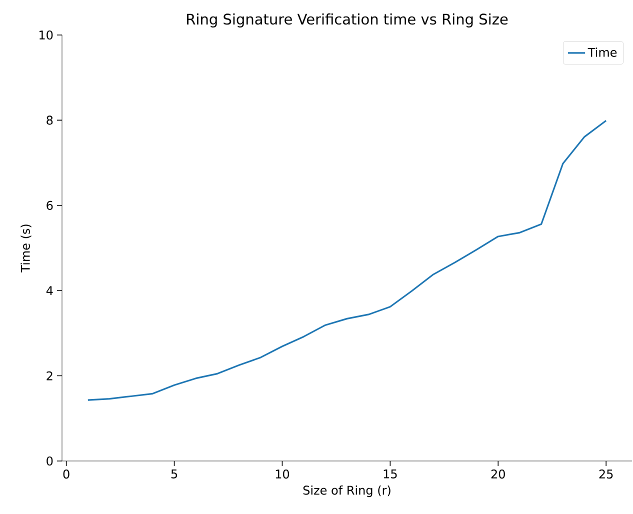  I want to click on y-tick-label: 6, so click(49, 205).